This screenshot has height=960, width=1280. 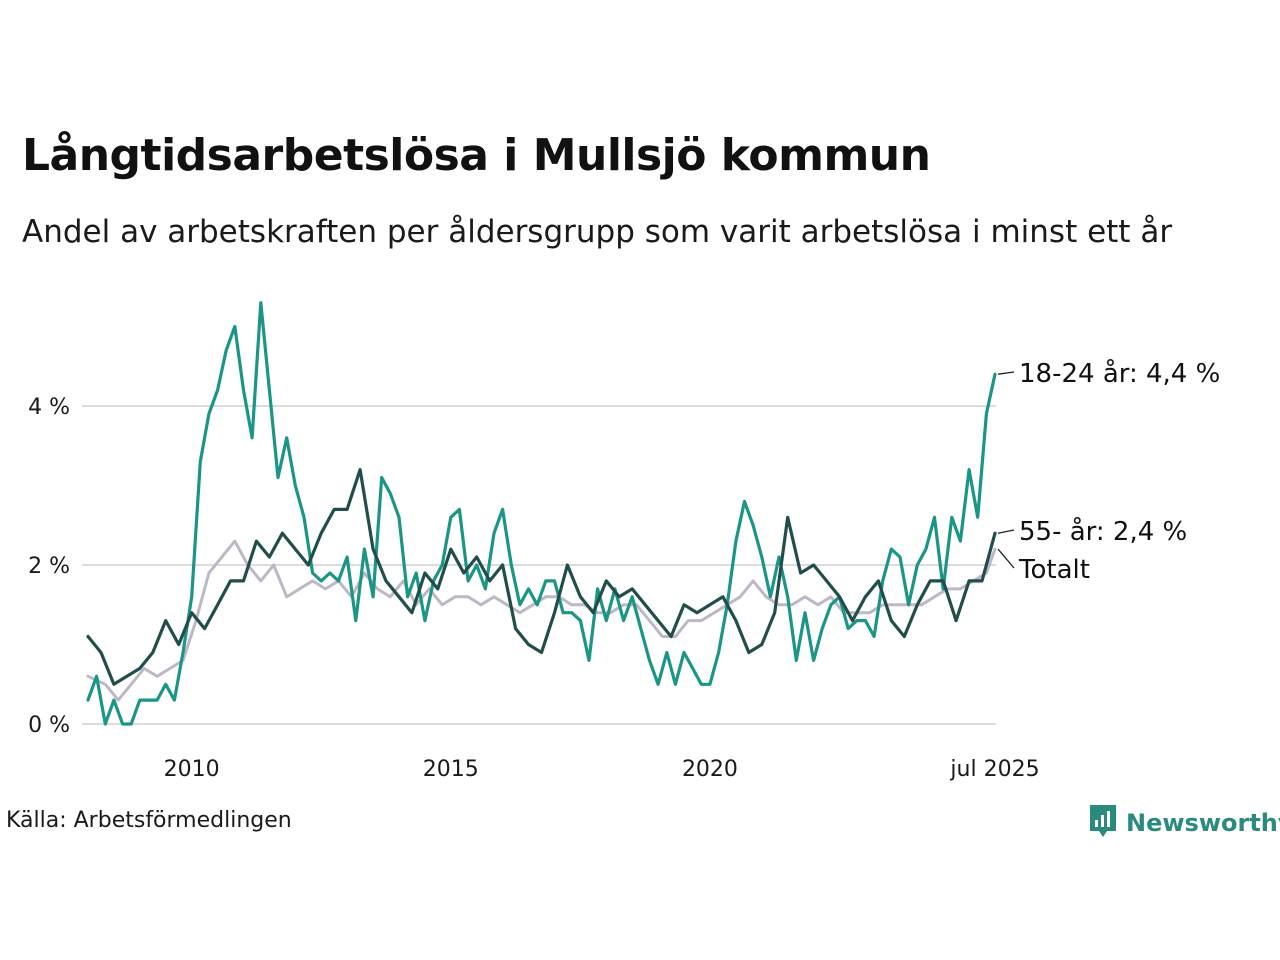 I want to click on y-axis-ticks: 0 % 2 % 4 %, so click(x=49, y=566).